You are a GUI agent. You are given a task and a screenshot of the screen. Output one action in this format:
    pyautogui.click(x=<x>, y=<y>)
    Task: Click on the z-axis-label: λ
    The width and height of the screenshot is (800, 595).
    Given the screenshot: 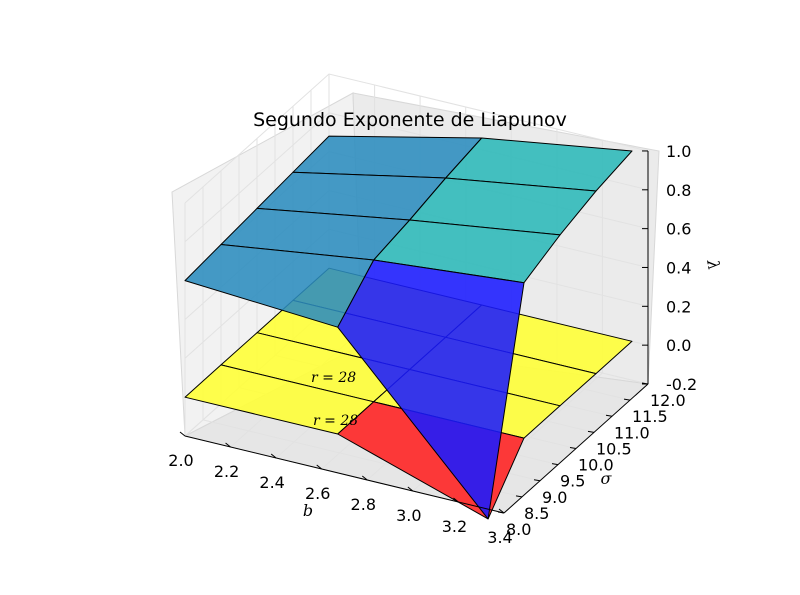 What is the action you would take?
    pyautogui.click(x=713, y=264)
    